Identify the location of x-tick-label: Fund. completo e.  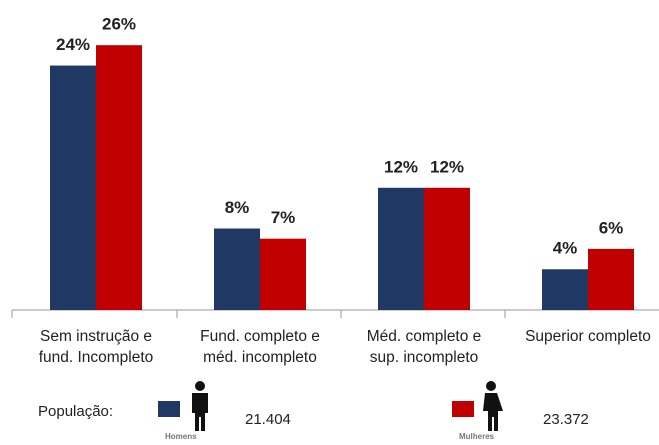
(260, 336).